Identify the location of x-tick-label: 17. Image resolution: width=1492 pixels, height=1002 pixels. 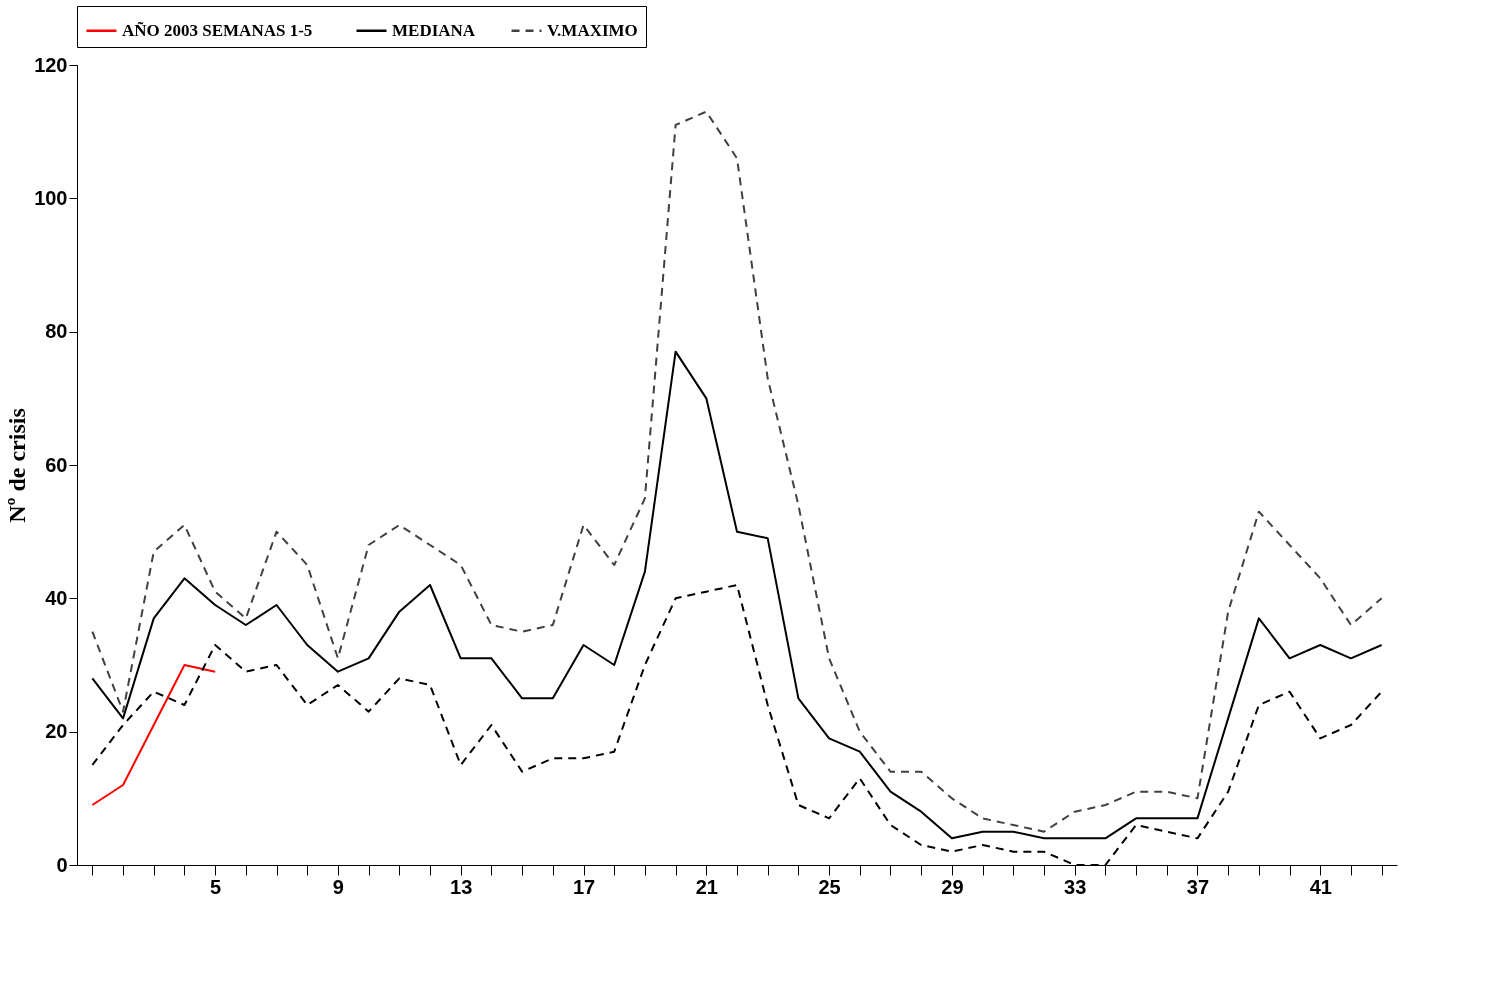
(584, 886).